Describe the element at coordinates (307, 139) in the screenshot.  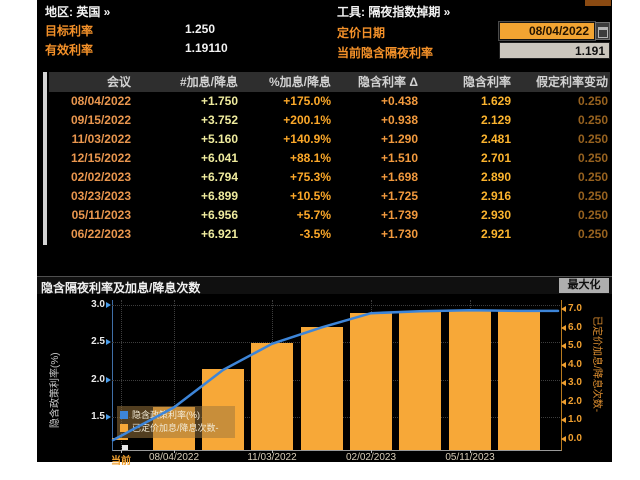
I see `table-cell: +140.9%` at that location.